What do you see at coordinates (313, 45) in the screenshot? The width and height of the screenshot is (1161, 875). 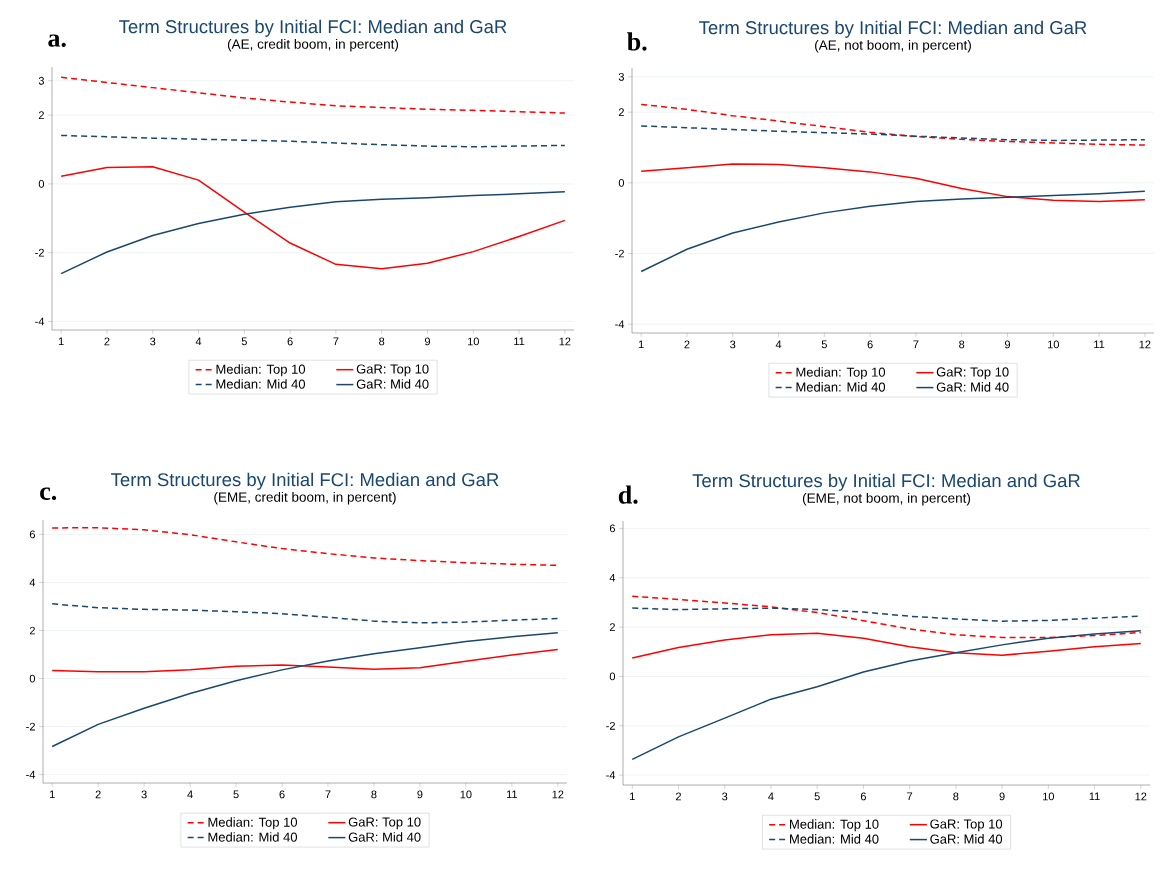 I see `chart-subtitle: (AE, credit boom, in percent)` at bounding box center [313, 45].